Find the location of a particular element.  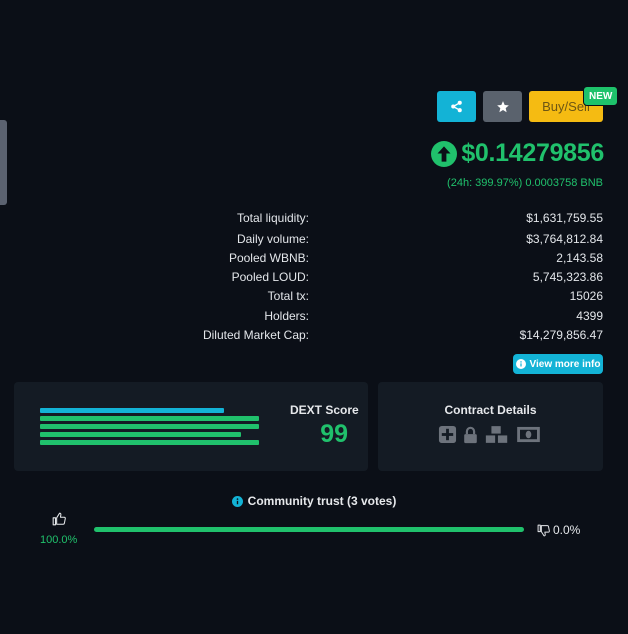

buy-sell-label: Buy/Sell is located at coordinates (566, 106).